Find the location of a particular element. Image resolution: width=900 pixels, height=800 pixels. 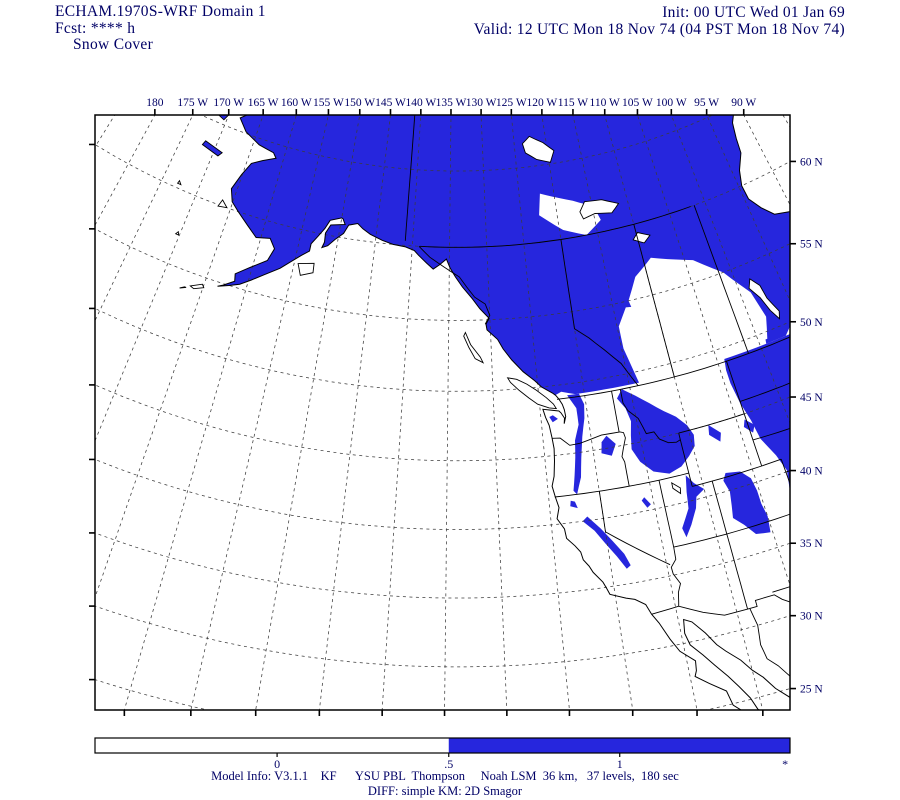

longitude-label: 105 W is located at coordinates (637, 103).